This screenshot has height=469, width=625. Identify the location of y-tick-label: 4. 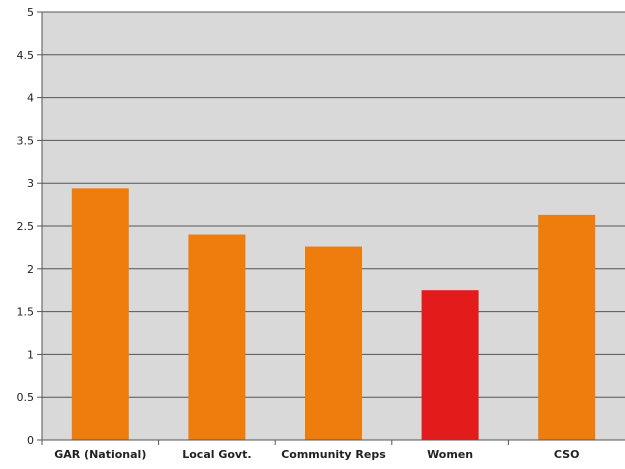
(30, 98).